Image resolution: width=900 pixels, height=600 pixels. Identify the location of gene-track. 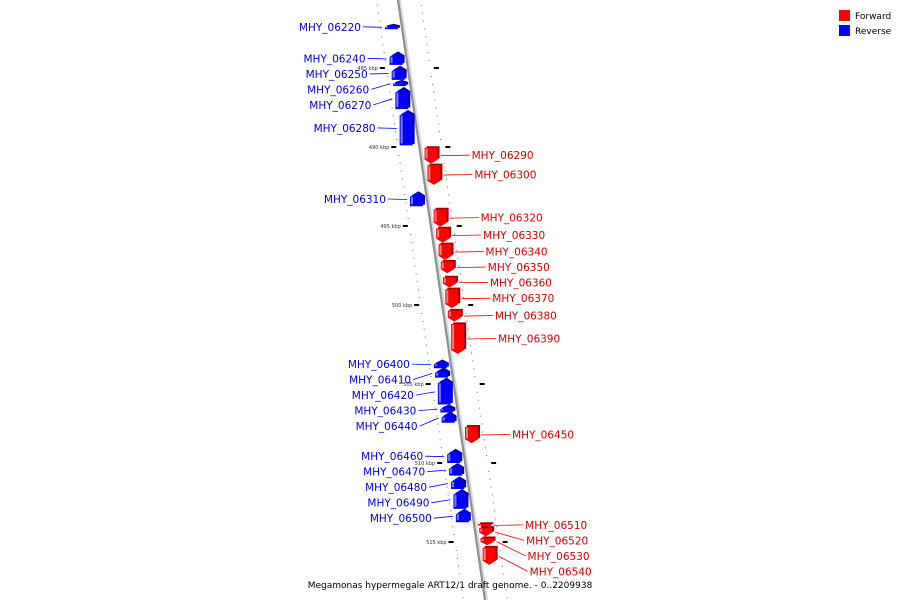
(441, 294).